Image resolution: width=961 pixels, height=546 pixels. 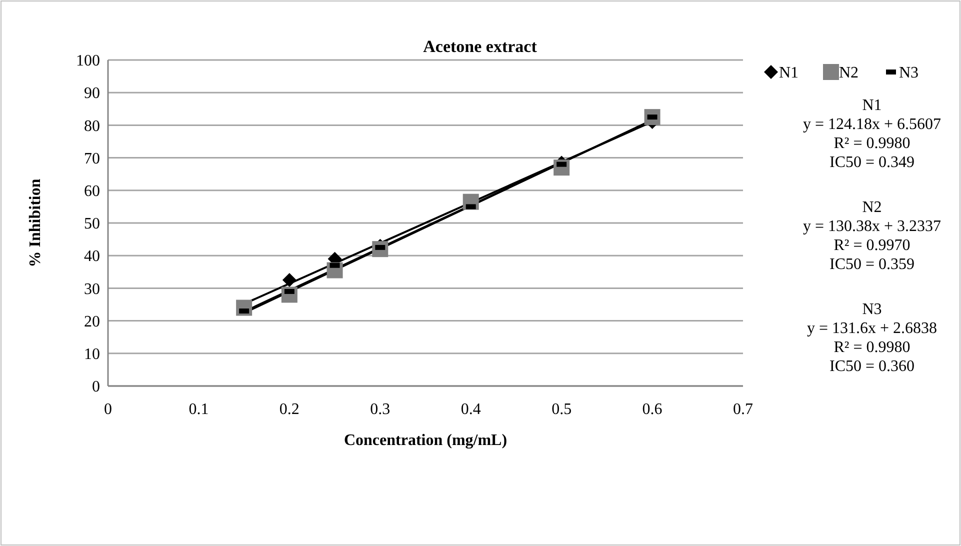 I want to click on x-tick-label: 0.6, so click(x=652, y=409).